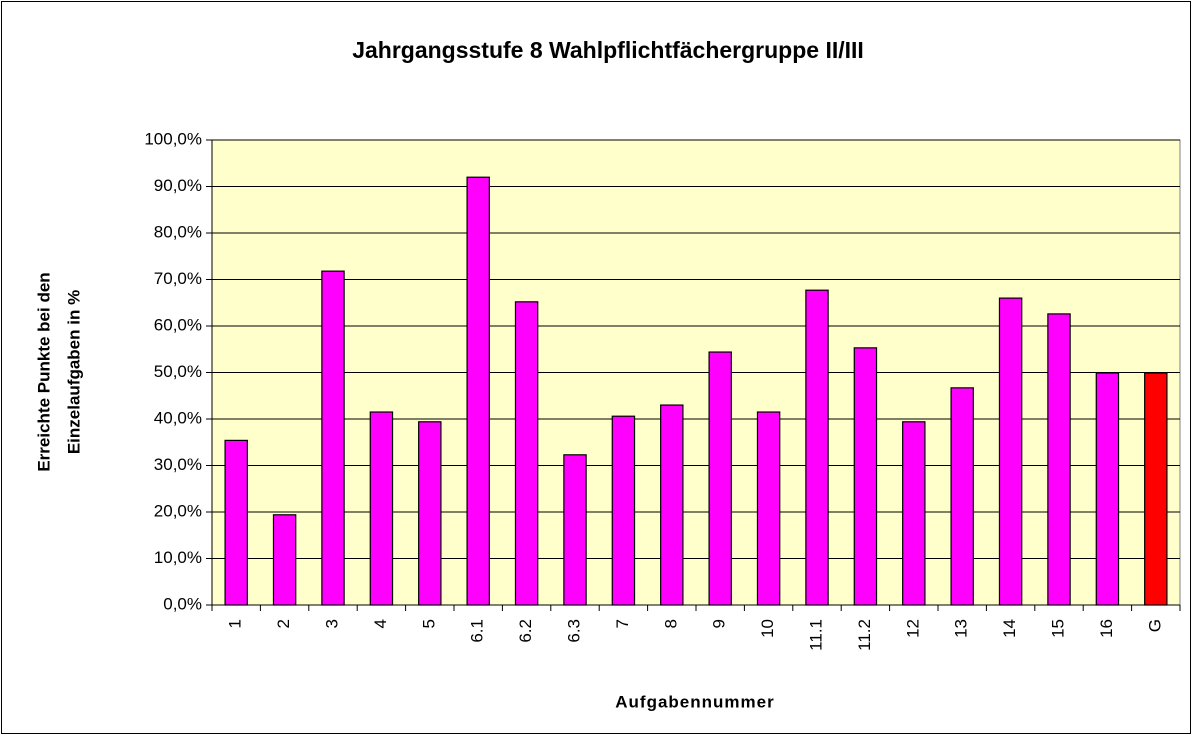 The width and height of the screenshot is (1192, 735). What do you see at coordinates (178, 278) in the screenshot?
I see `y-tick-label: 70,0%` at bounding box center [178, 278].